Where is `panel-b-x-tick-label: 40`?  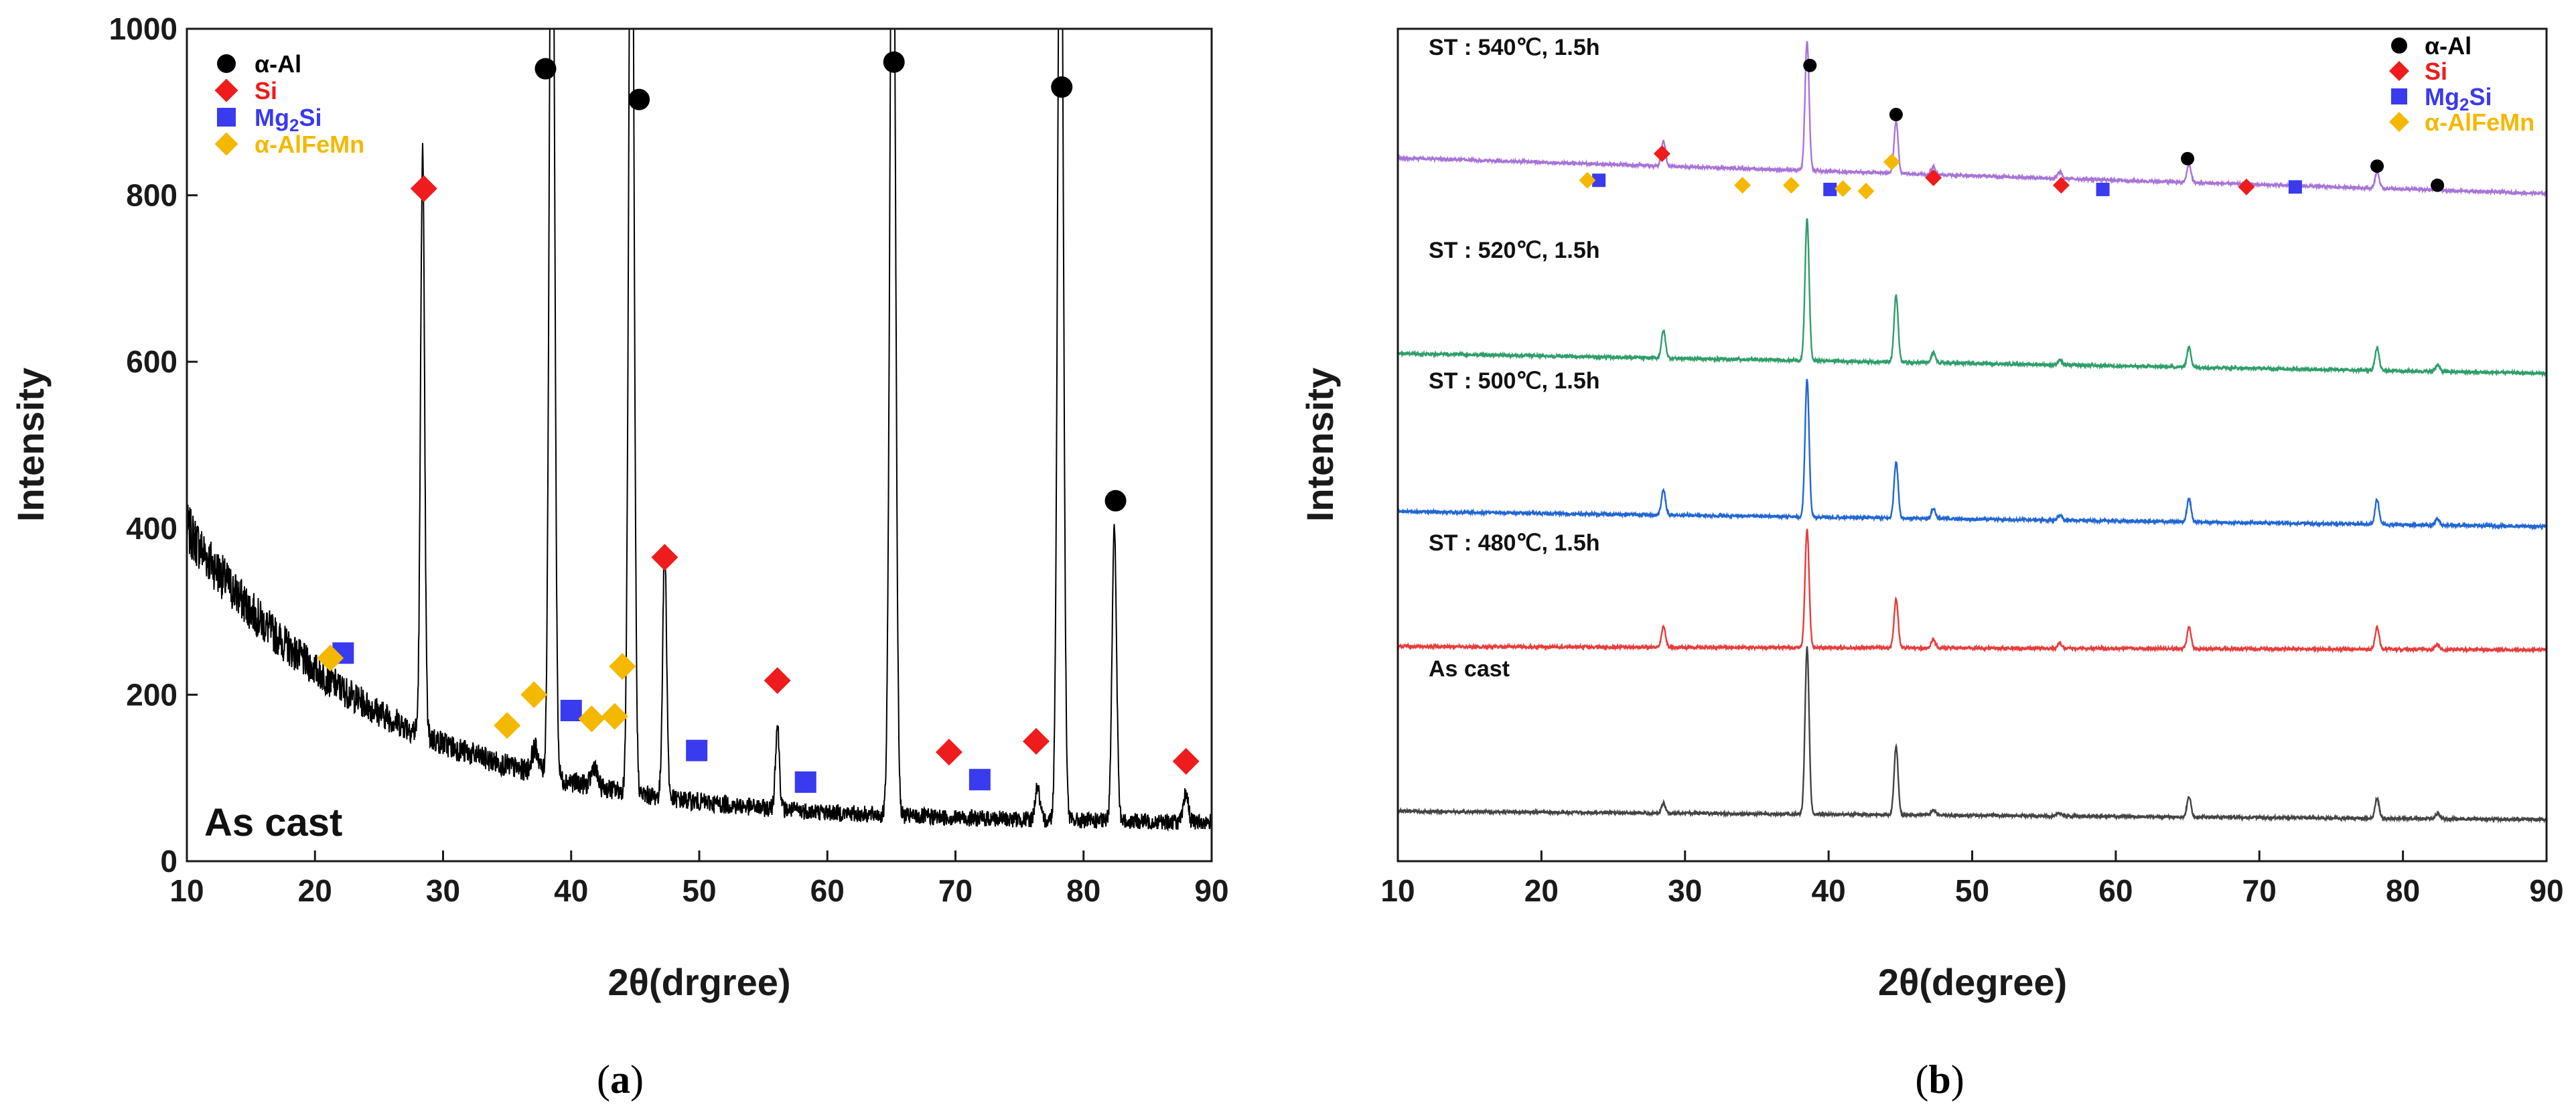
panel-b-x-tick-label: 40 is located at coordinates (1829, 891).